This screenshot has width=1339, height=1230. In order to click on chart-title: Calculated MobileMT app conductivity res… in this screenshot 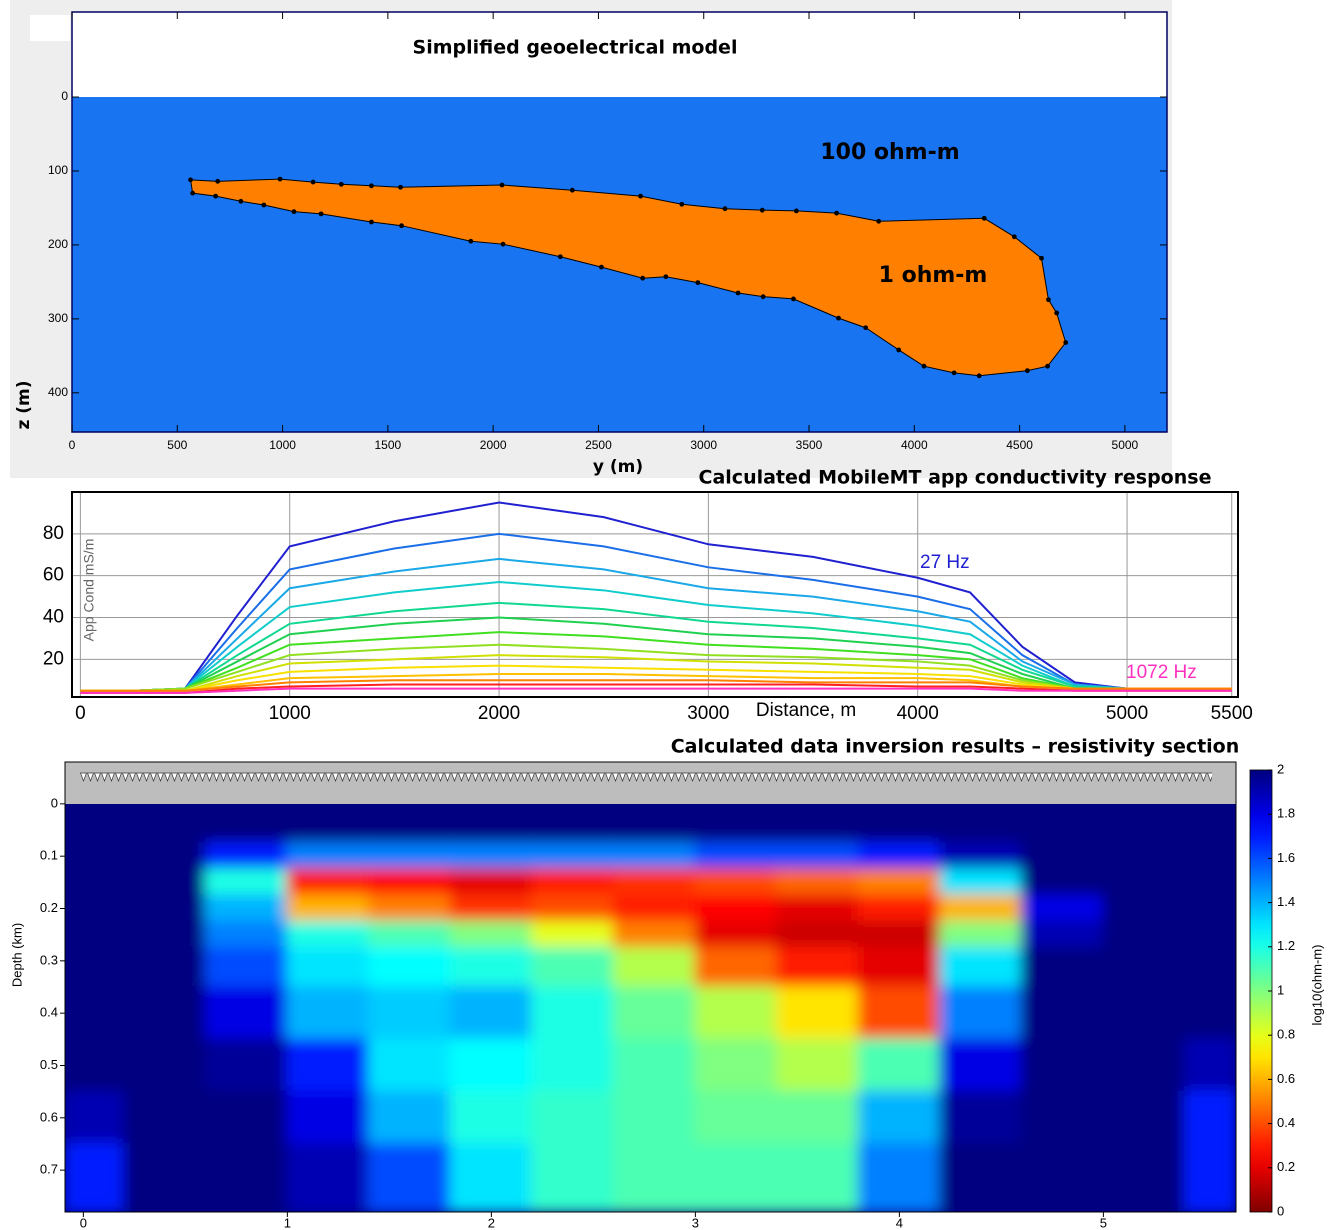, I will do `click(955, 478)`.